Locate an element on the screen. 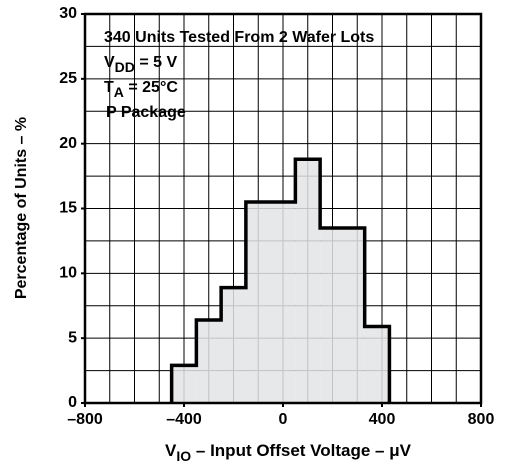 The image size is (509, 468). subscript: A is located at coordinates (119, 92).